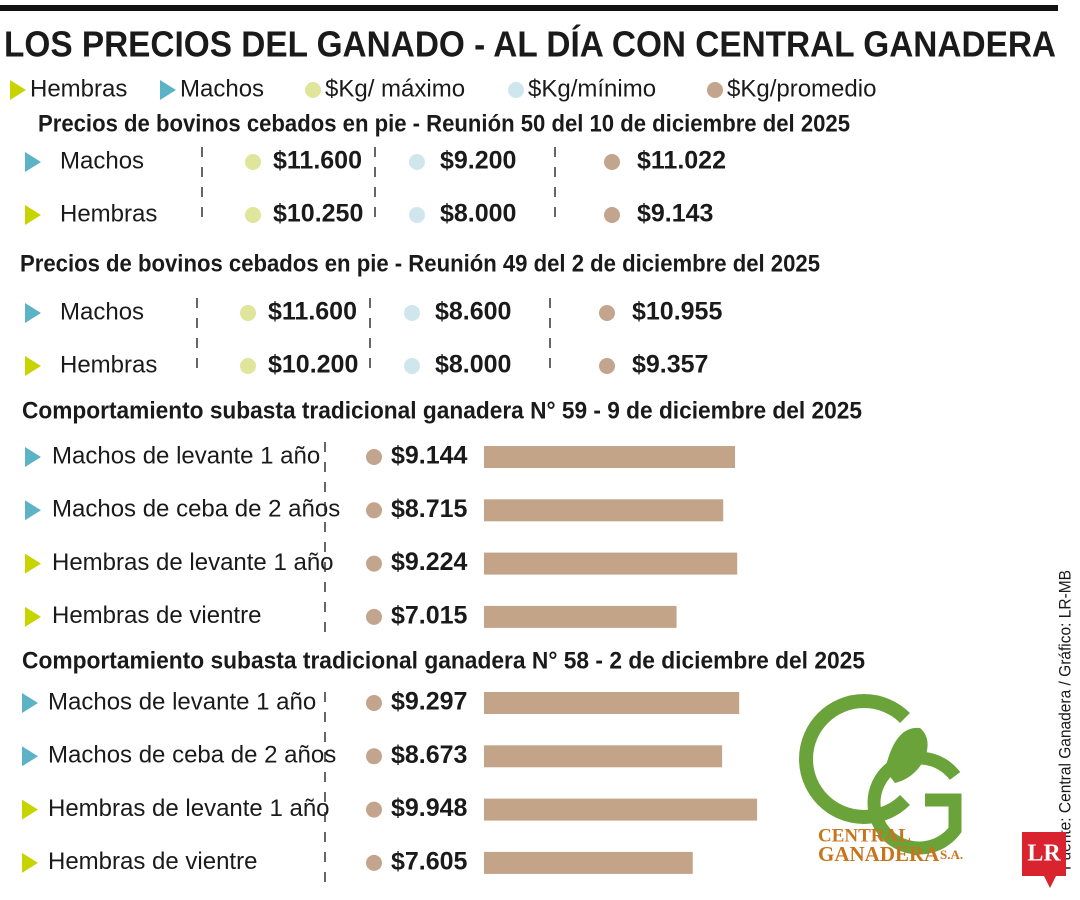 The width and height of the screenshot is (1080, 900). Describe the element at coordinates (318, 214) in the screenshot. I see `price: $10.250` at that location.